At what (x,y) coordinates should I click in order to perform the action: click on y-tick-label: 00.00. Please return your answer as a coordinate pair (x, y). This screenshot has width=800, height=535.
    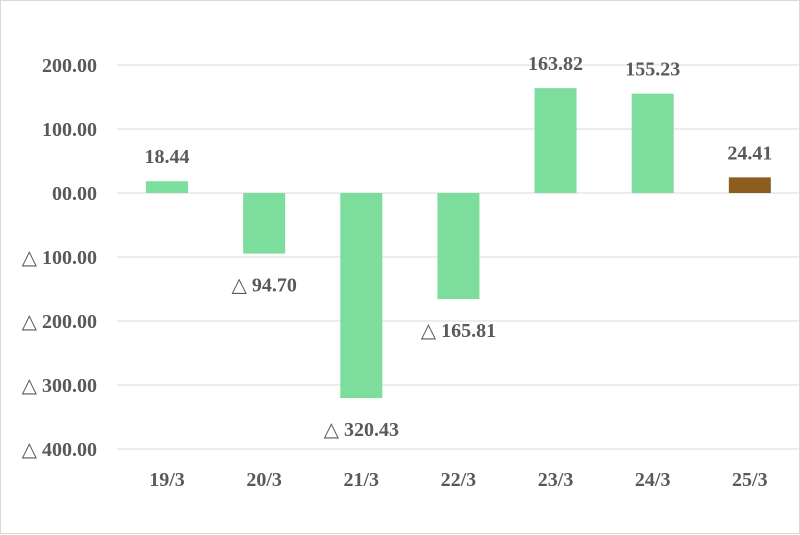
    Looking at the image, I should click on (74, 194).